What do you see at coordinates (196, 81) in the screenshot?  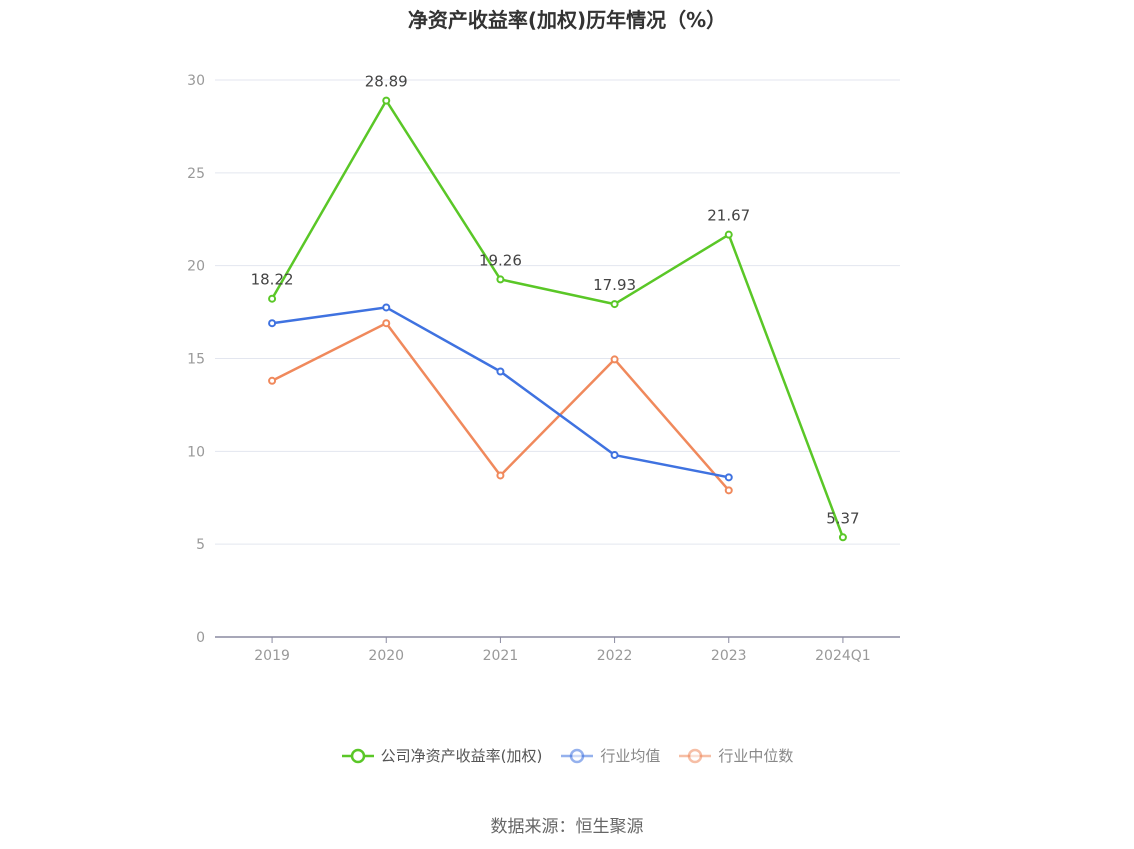 I see `y-tick-label: 30` at bounding box center [196, 81].